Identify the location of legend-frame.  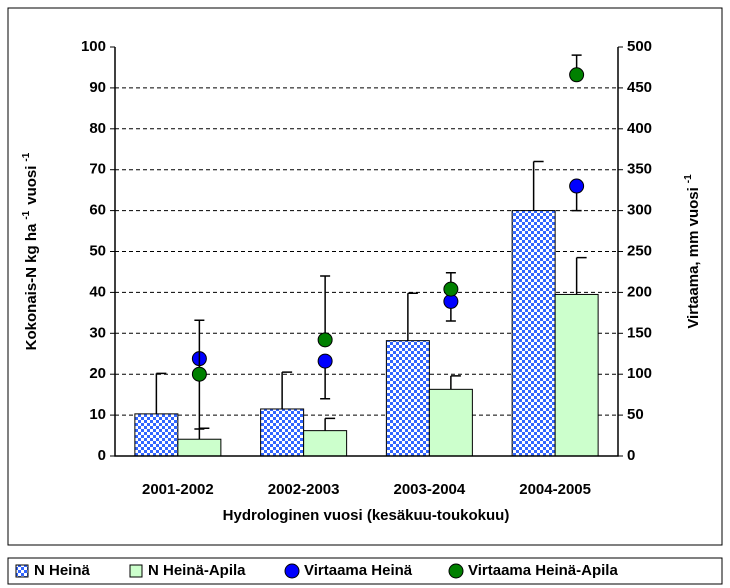
(365, 571).